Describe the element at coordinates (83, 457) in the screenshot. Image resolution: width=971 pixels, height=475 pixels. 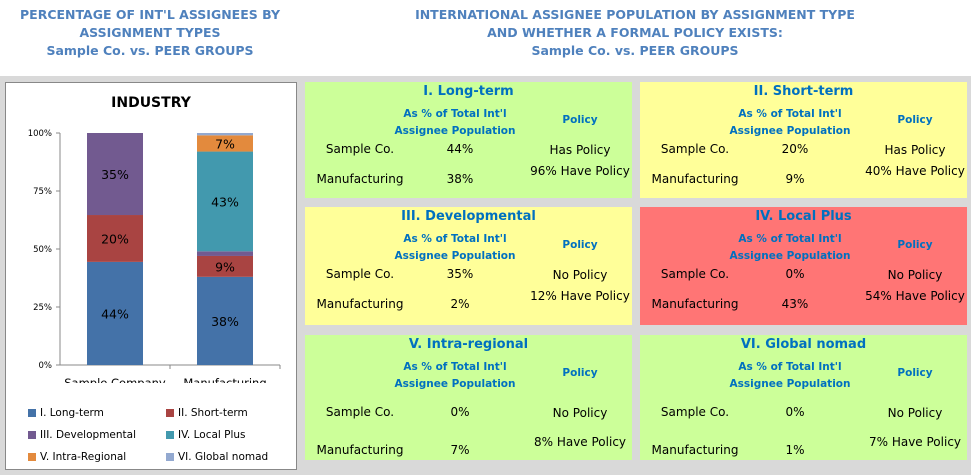
I see `legend-label: V. Intra-Regional` at that location.